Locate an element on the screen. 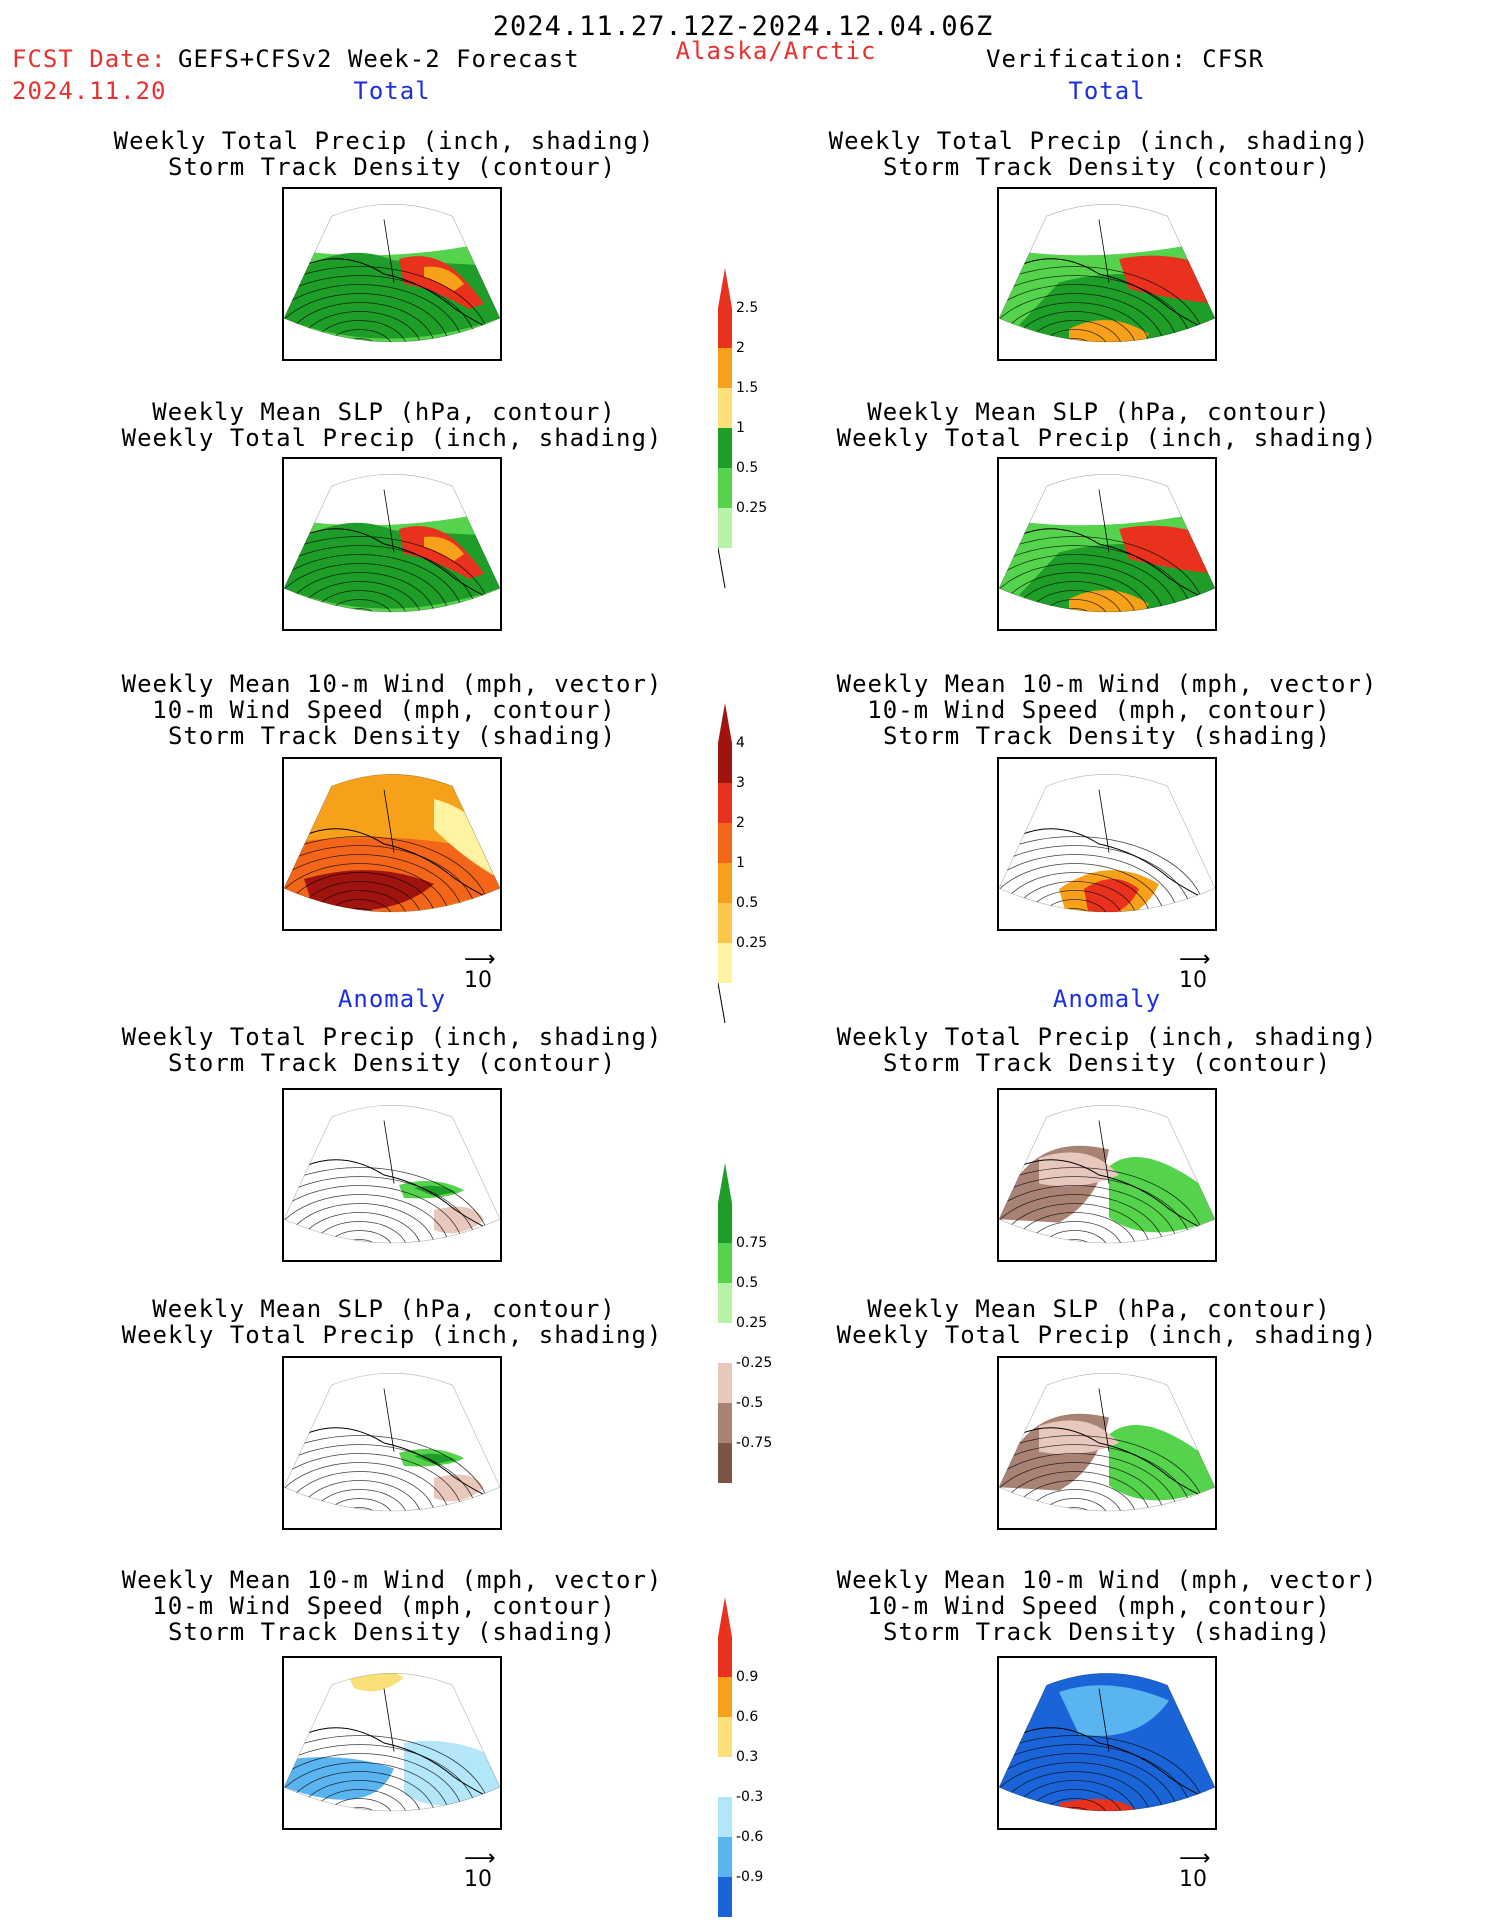 The width and height of the screenshot is (1487, 1925). forecast-period: 2024.11.27.12Z-2024.12.04.06Z is located at coordinates (743, 26).